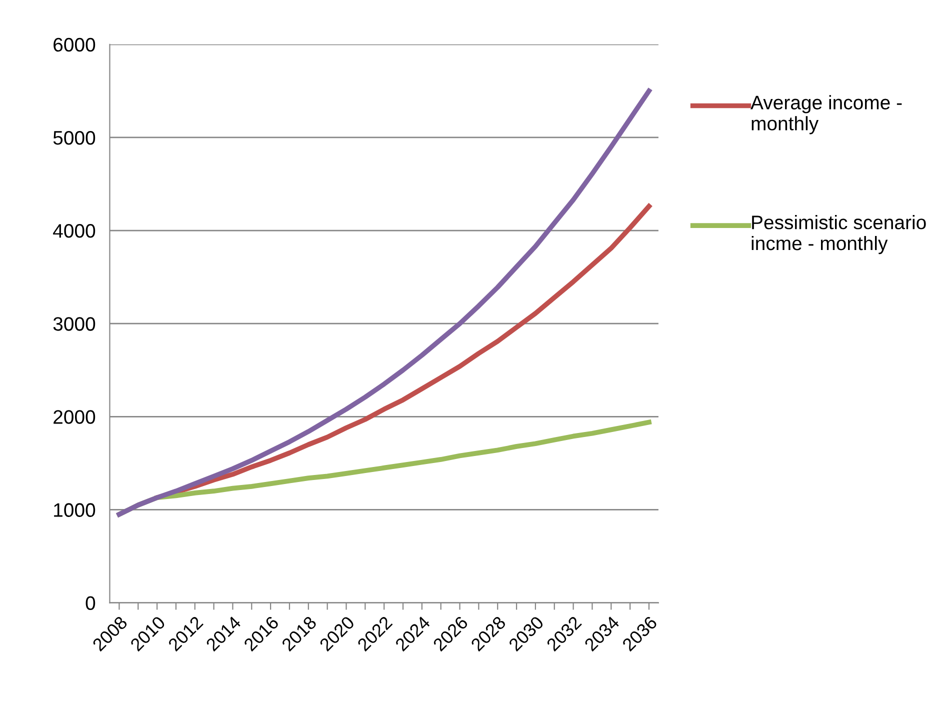 Image resolution: width=930 pixels, height=705 pixels. I want to click on legend-label: Pessimistic scenario incme - monthly, so click(839, 234).